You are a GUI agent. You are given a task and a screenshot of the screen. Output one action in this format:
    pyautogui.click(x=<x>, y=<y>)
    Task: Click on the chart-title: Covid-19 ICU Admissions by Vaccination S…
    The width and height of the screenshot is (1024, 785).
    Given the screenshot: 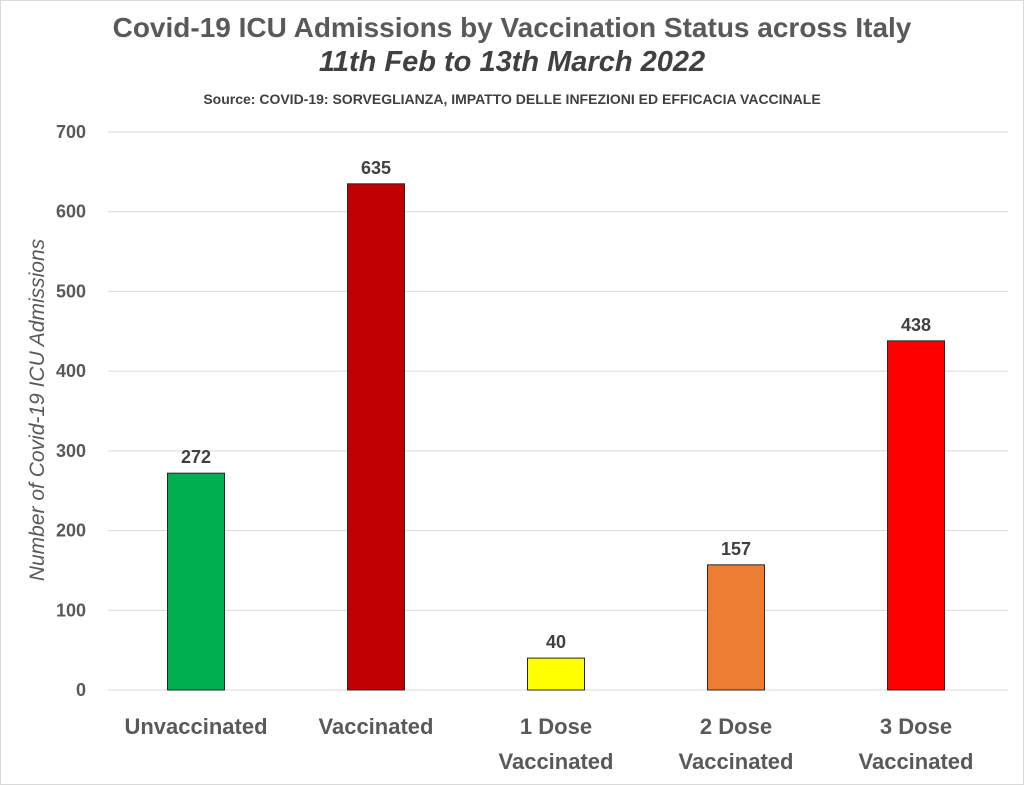 What is the action you would take?
    pyautogui.click(x=512, y=27)
    